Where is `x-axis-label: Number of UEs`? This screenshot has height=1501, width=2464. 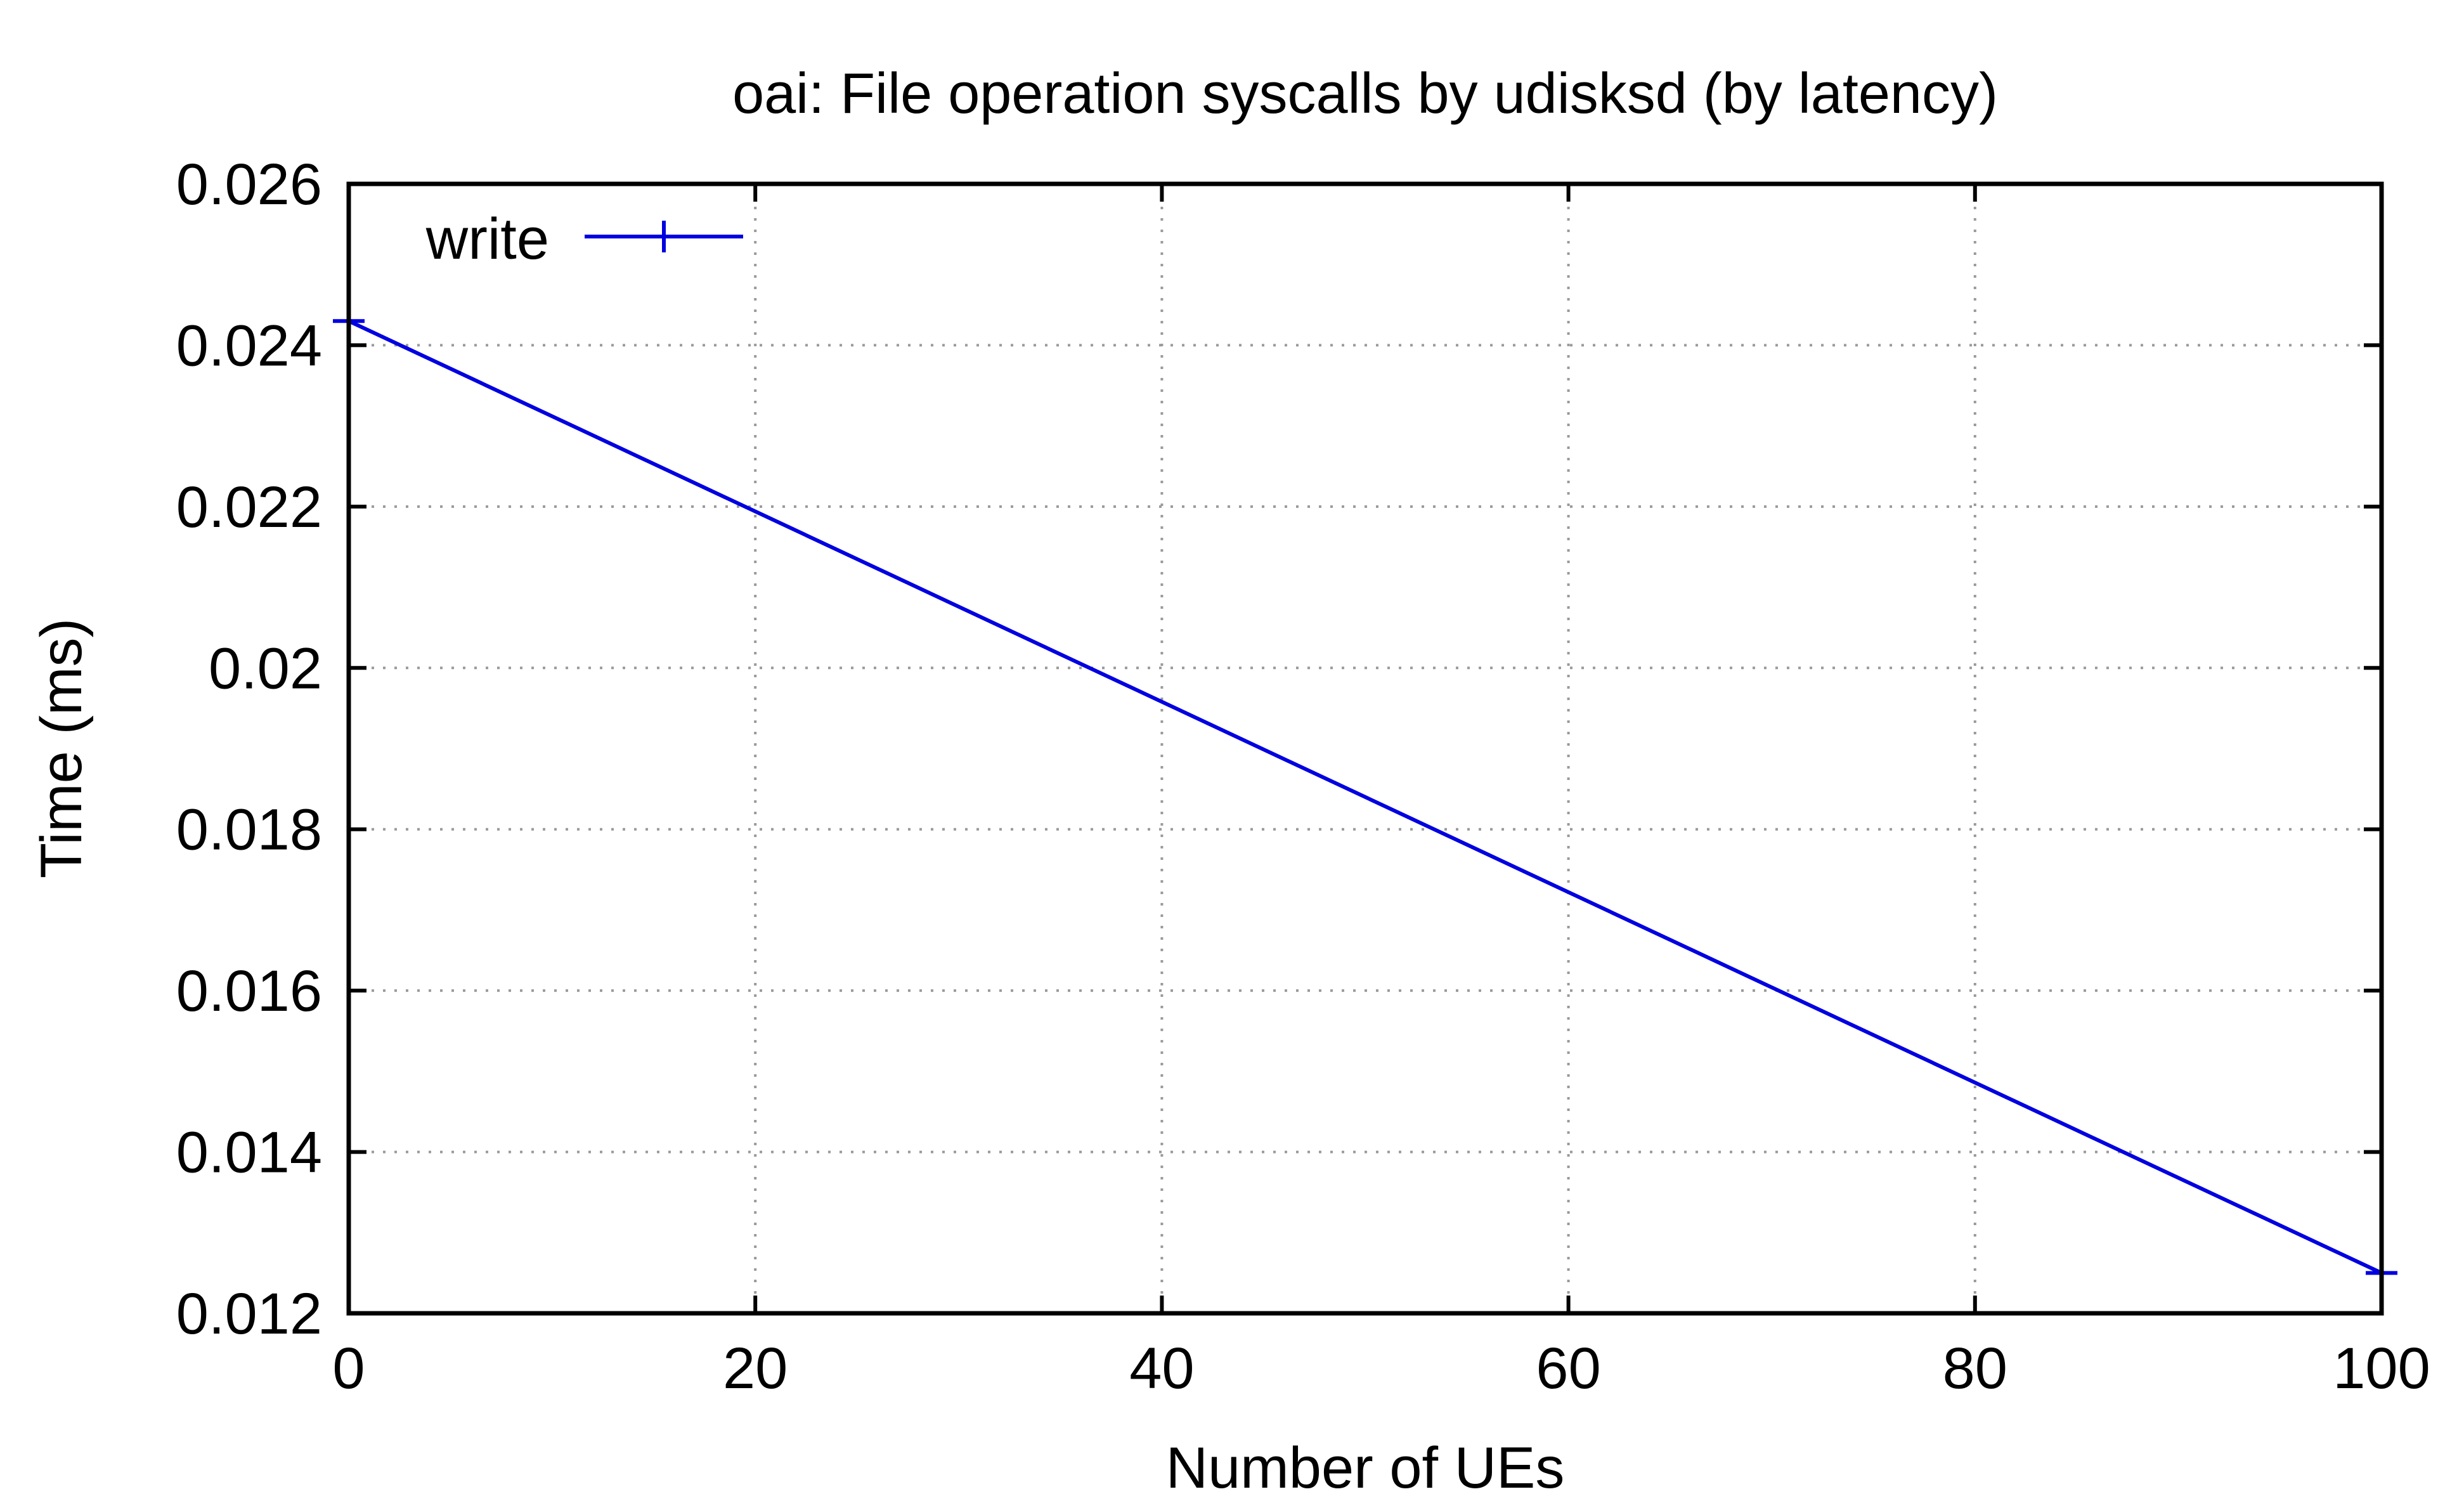
x-axis-label: Number of UEs is located at coordinates (1365, 1467).